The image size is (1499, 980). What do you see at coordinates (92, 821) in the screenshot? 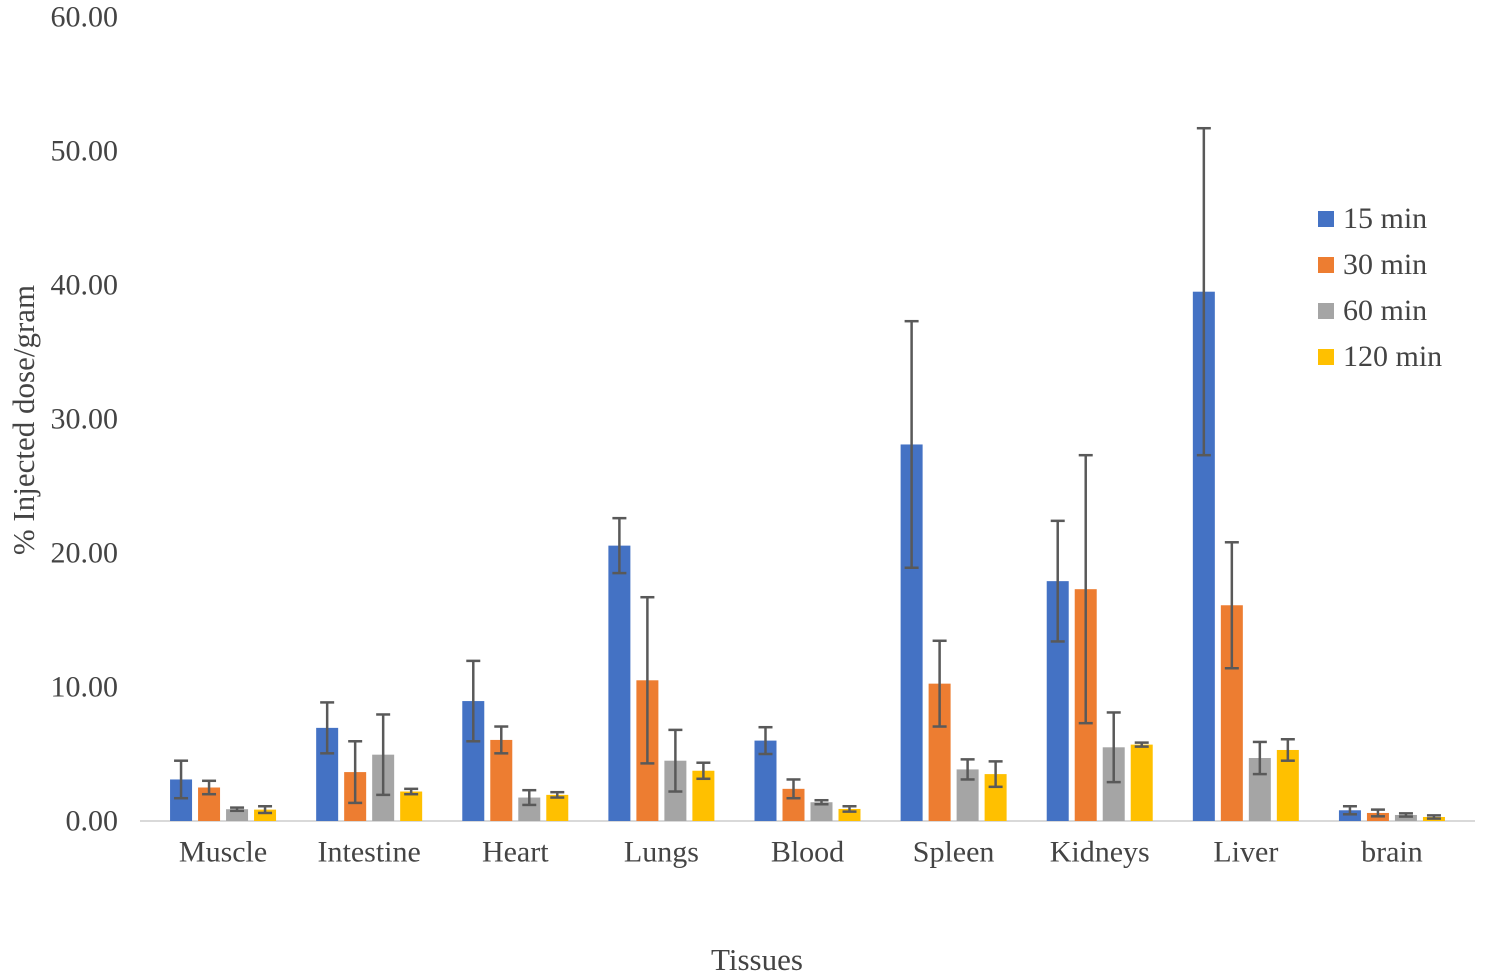
I see `y-tick-label: 0.00` at bounding box center [92, 821].